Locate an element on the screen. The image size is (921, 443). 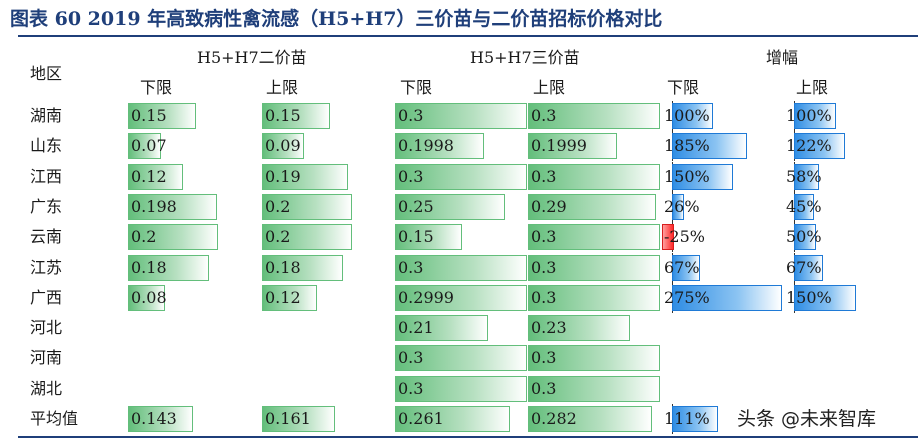
cell-value: 0.1998 is located at coordinates (426, 145).